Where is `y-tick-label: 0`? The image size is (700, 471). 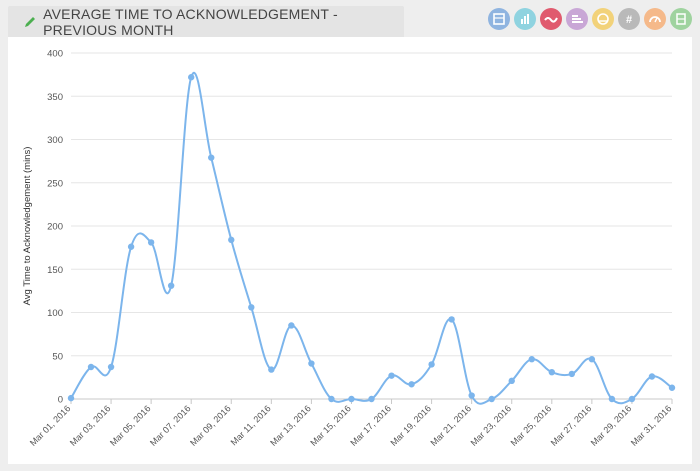
y-tick-label: 0 is located at coordinates (60, 400).